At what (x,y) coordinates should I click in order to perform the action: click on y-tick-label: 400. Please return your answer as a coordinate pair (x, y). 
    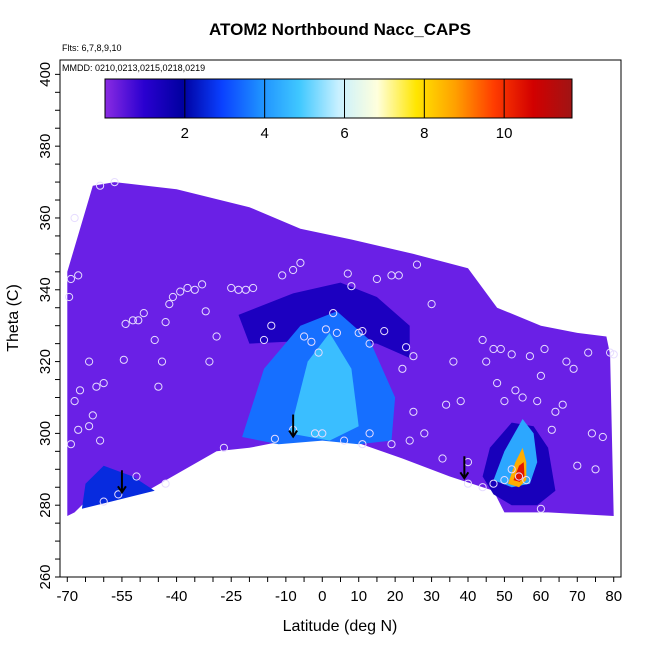
    Looking at the image, I should click on (45, 74).